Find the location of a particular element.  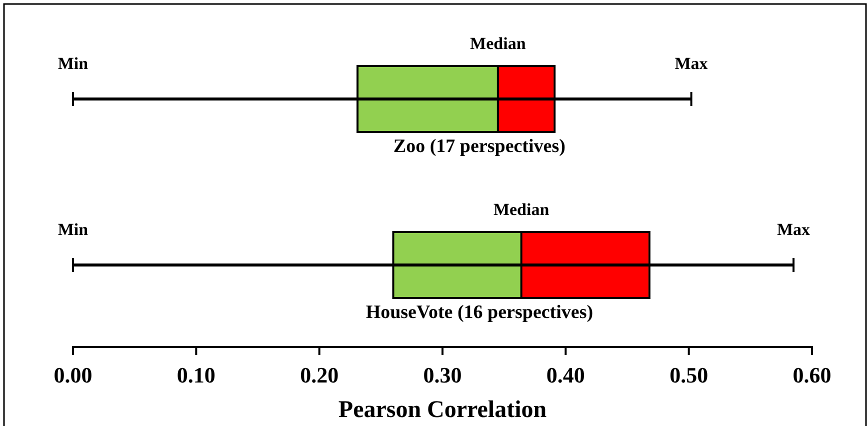

x-tick-label: 0.00 is located at coordinates (73, 375).